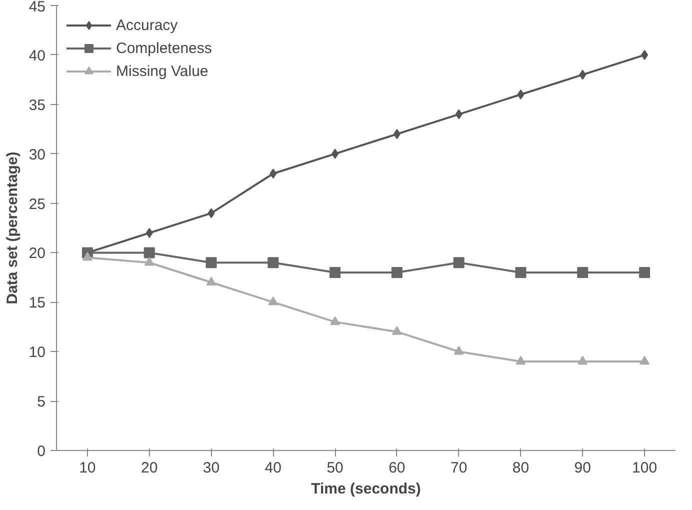 The height and width of the screenshot is (510, 692). I want to click on x-tick-label: 100, so click(645, 468).